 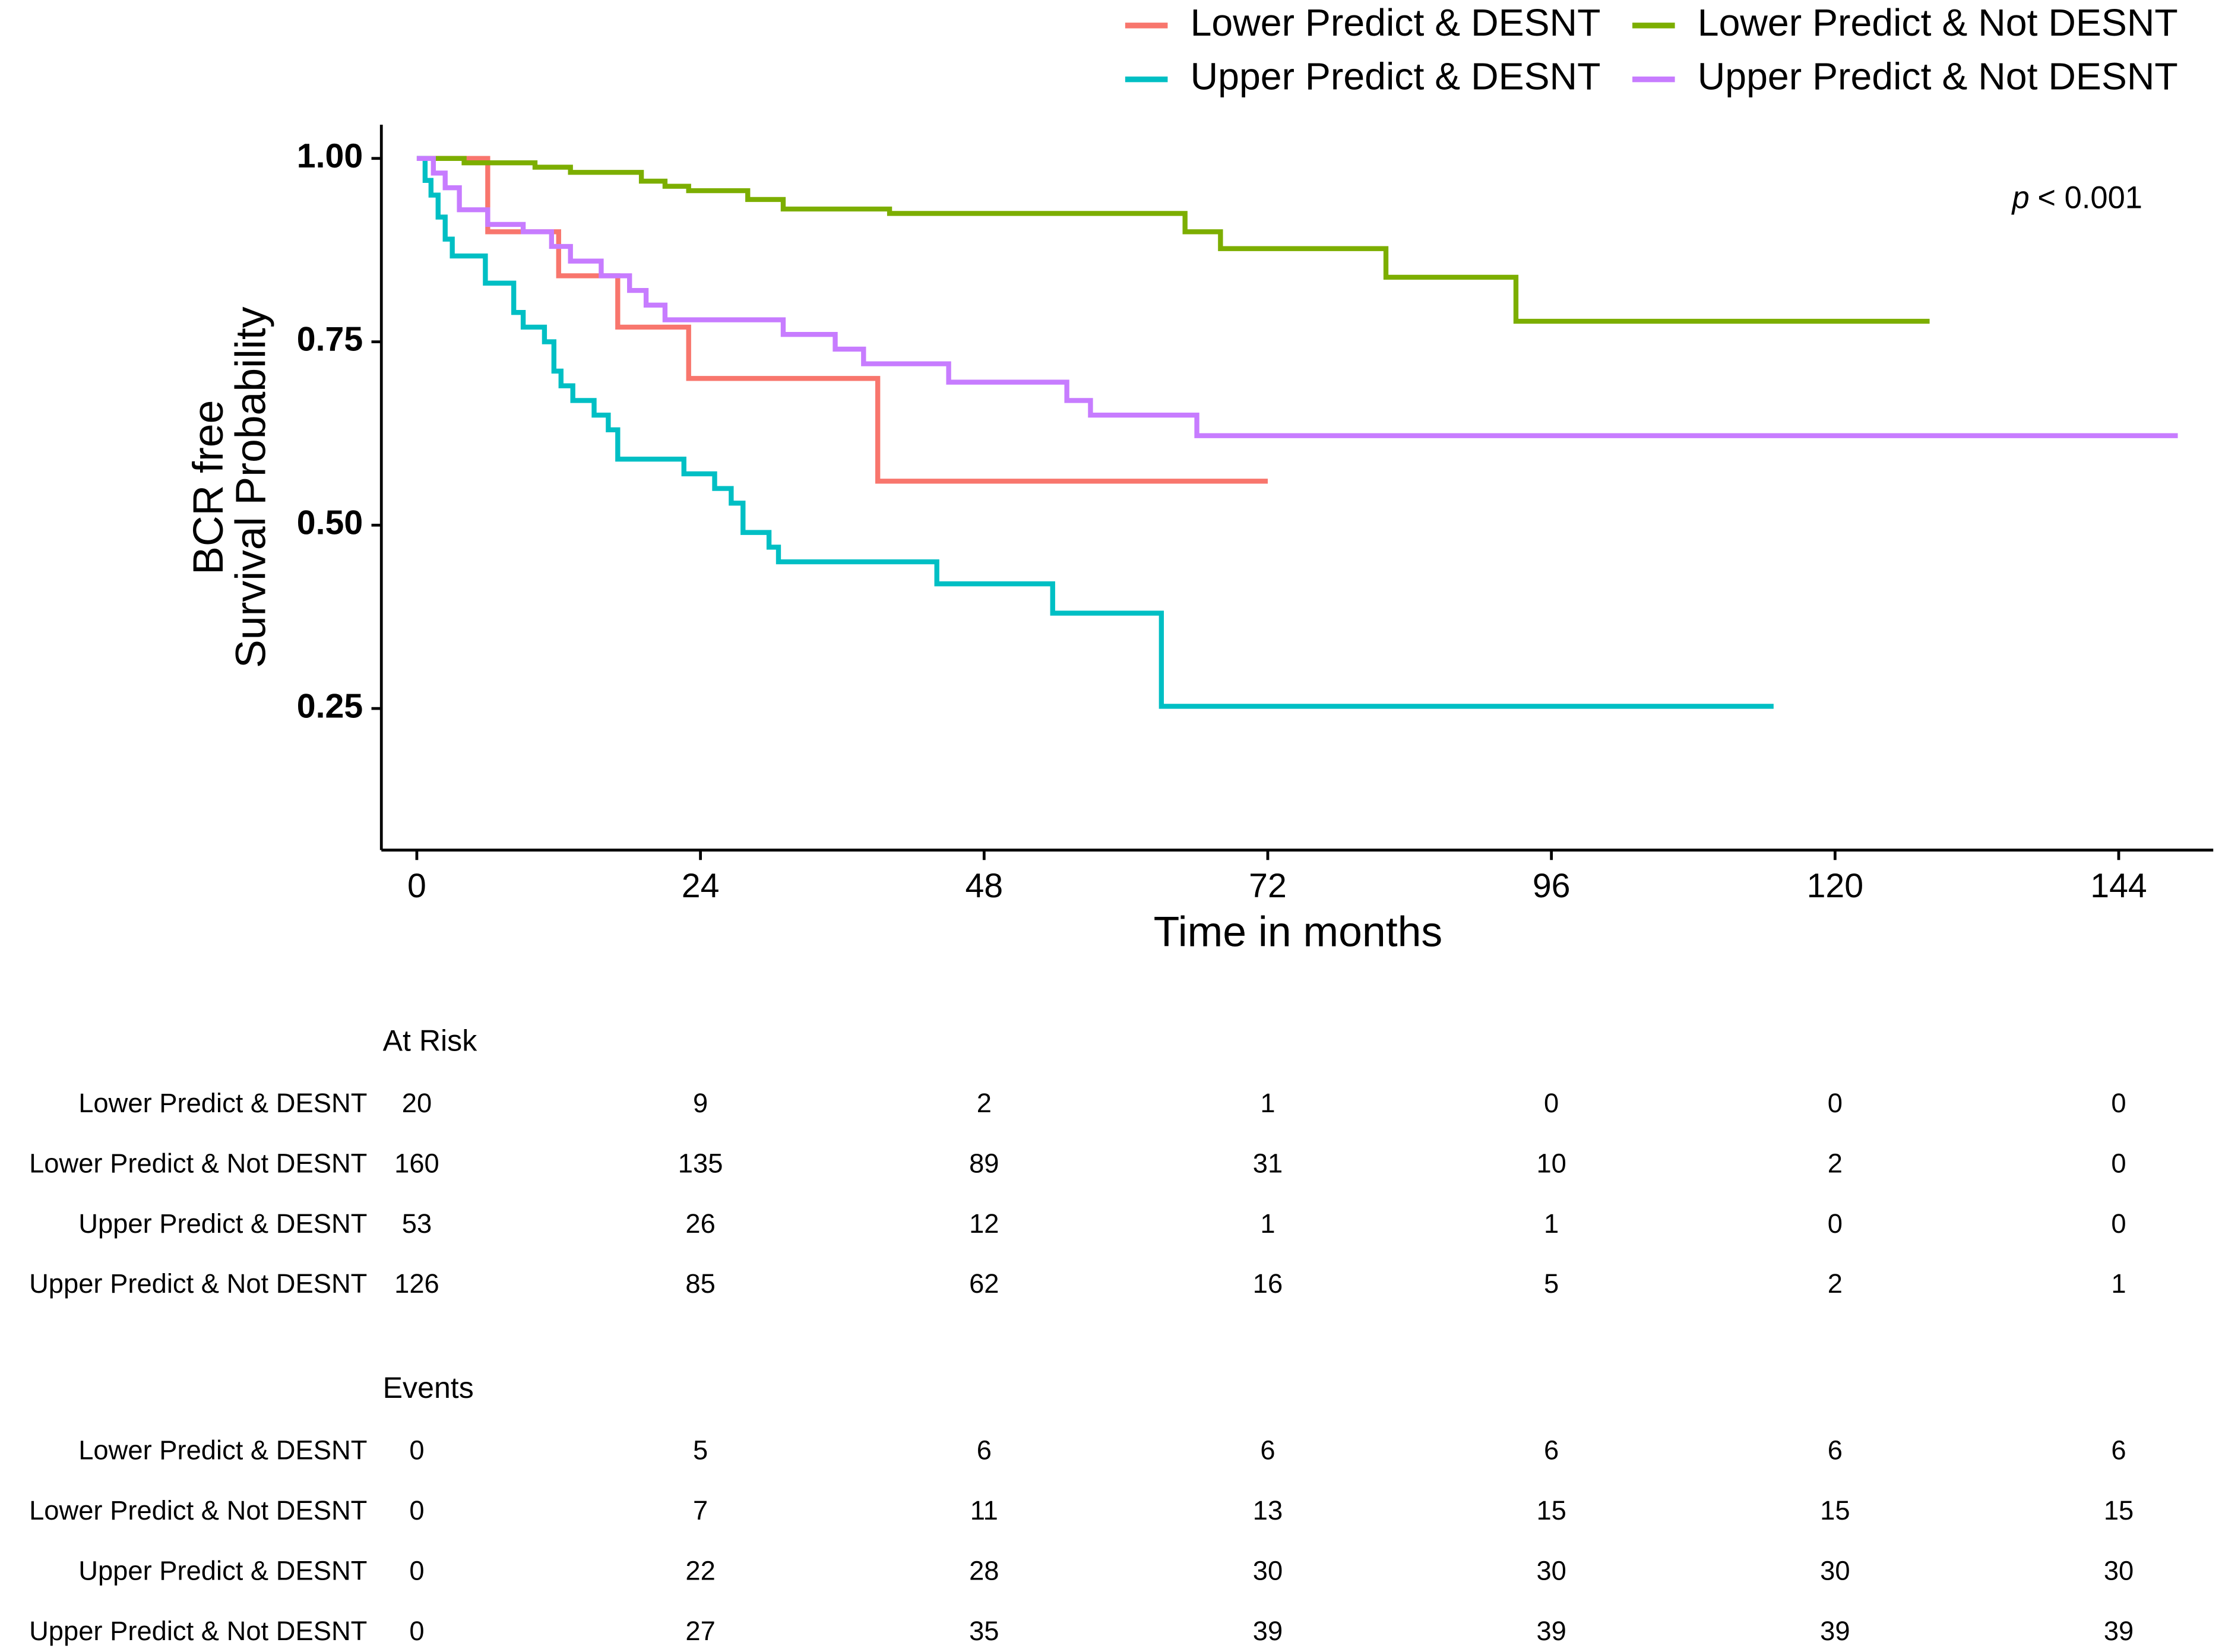 I want to click on y-axis-title: Survival Probability, so click(x=251, y=487).